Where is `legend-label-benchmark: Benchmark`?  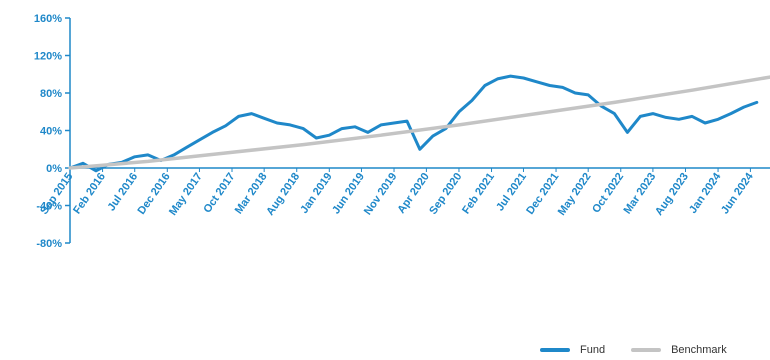 legend-label-benchmark: Benchmark is located at coordinates (699, 350).